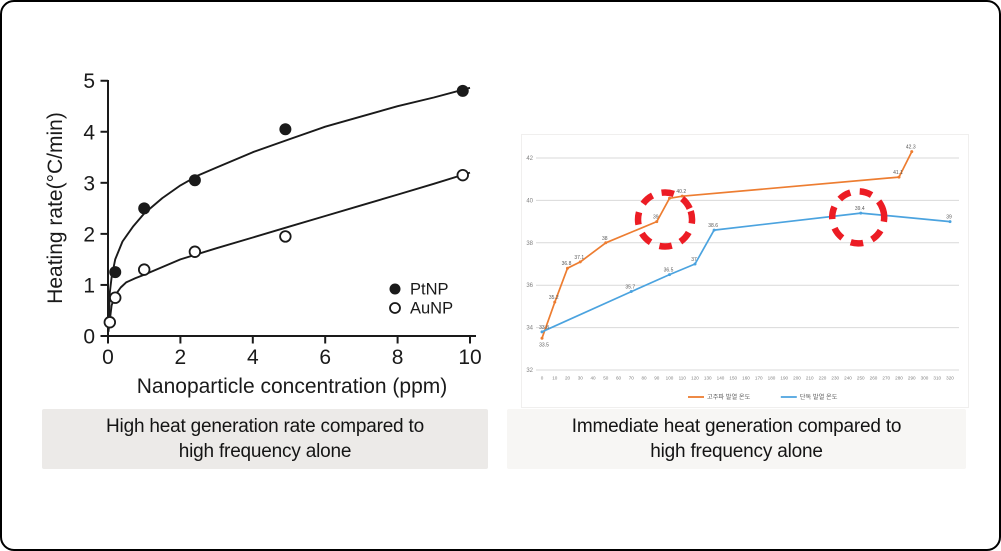 The image size is (1001, 551). I want to click on x-tick-label: 130, so click(708, 378).